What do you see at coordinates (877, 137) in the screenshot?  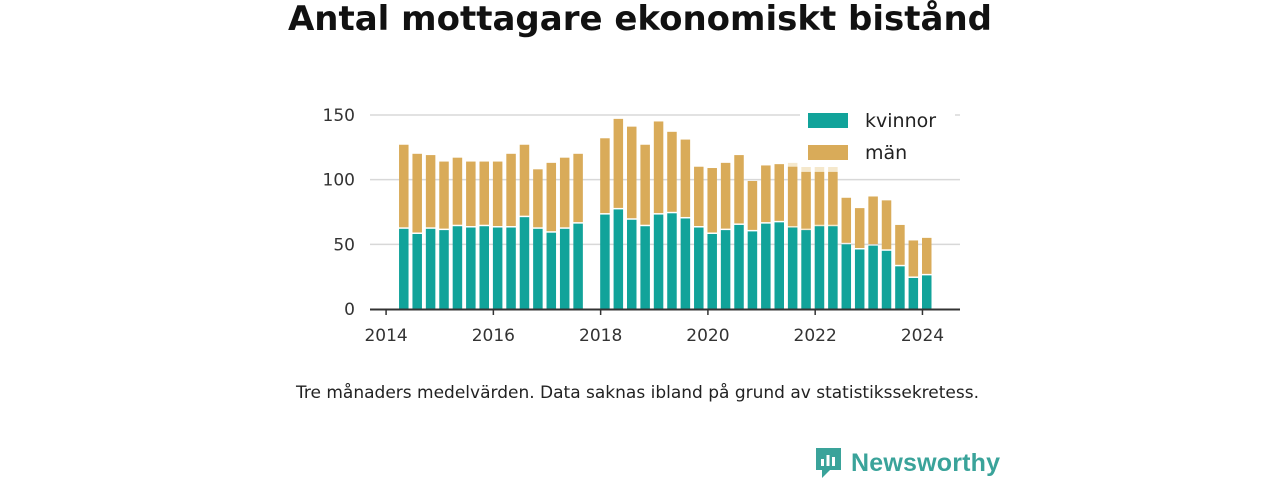 I see `legend: kvinnor män` at bounding box center [877, 137].